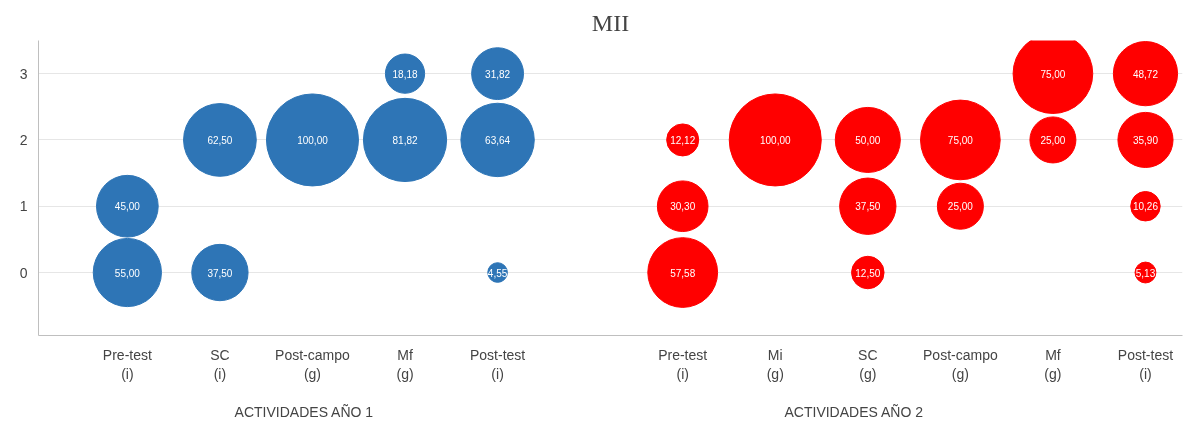 The height and width of the screenshot is (437, 1190). What do you see at coordinates (610, 22) in the screenshot?
I see `chart-title: MII` at bounding box center [610, 22].